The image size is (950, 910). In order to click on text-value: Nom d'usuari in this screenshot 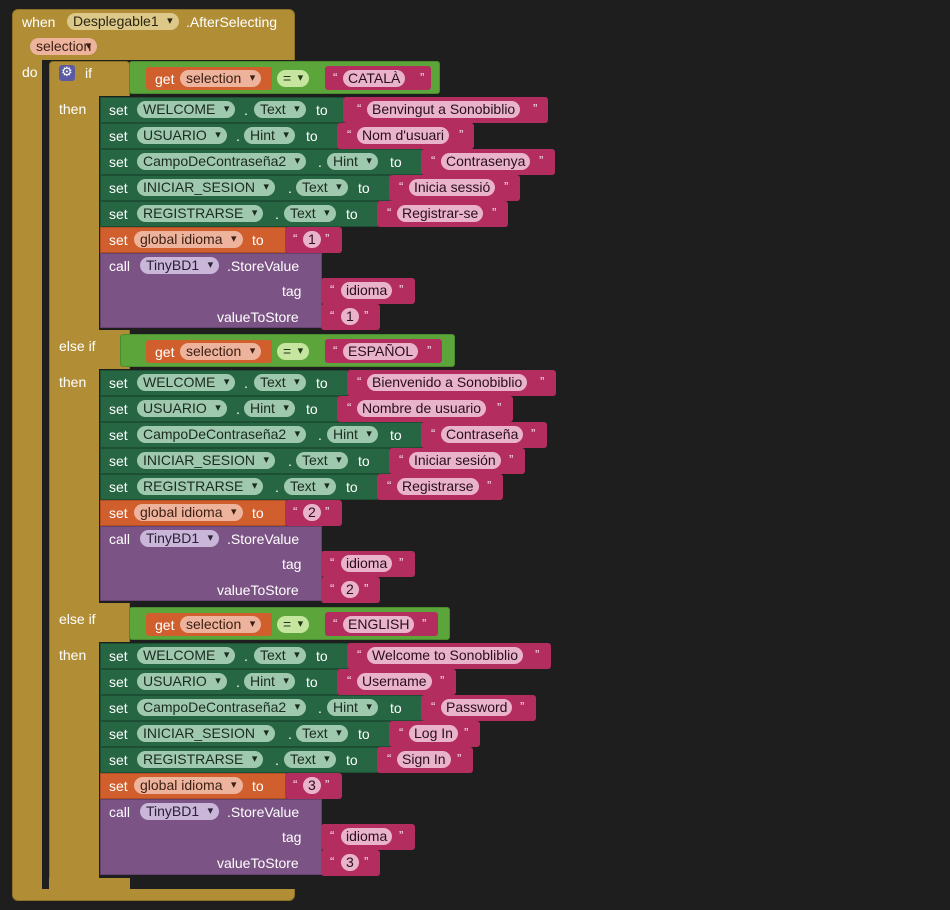, I will do `click(403, 135)`.